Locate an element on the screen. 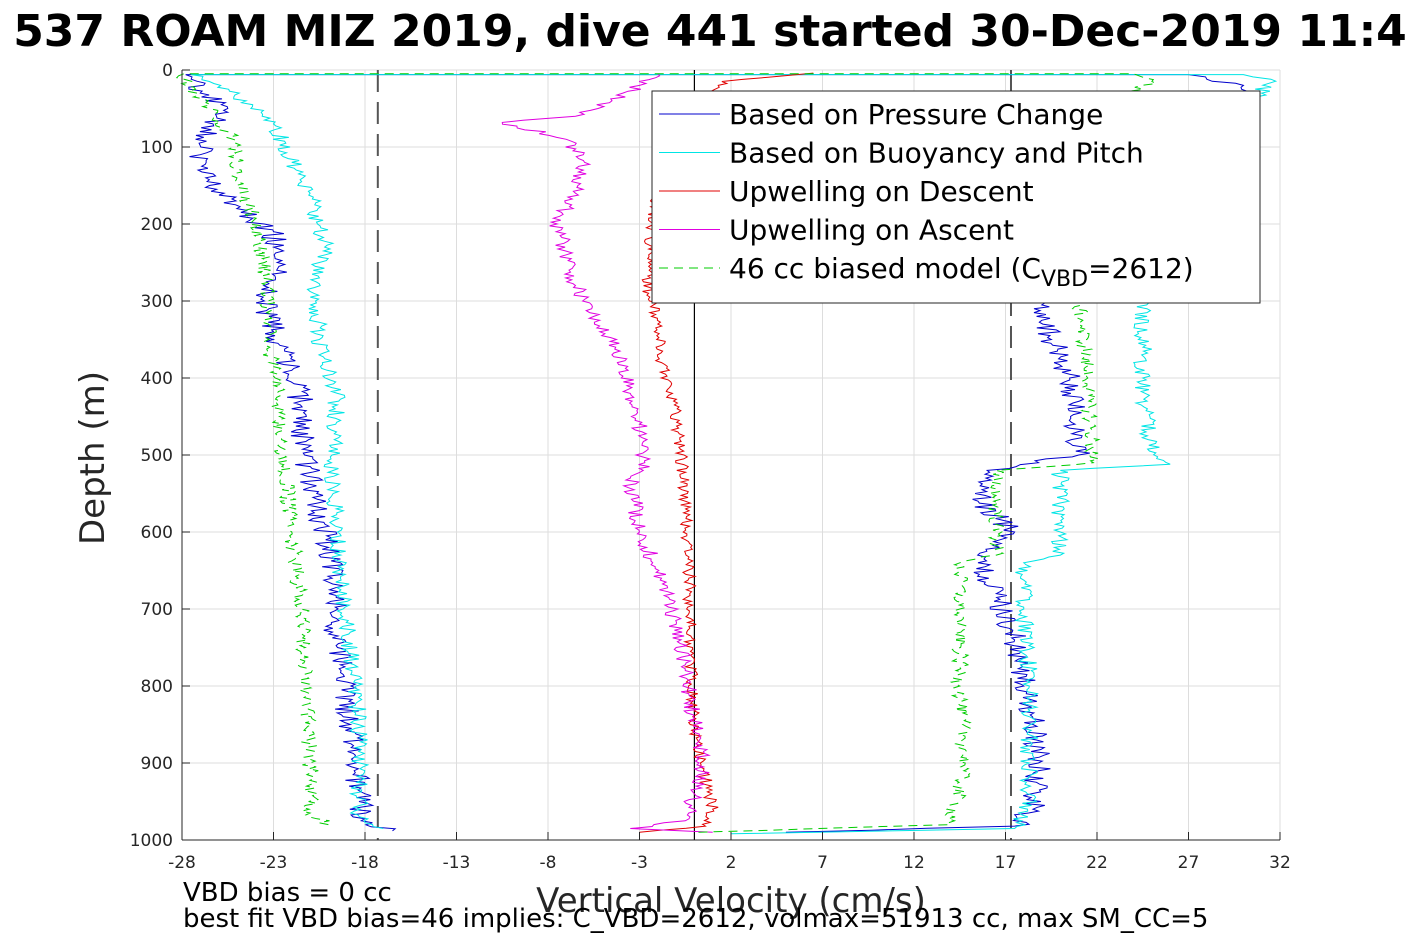 The width and height of the screenshot is (1417, 945). legend-entry: Upwelling on Ascent is located at coordinates (871, 230).